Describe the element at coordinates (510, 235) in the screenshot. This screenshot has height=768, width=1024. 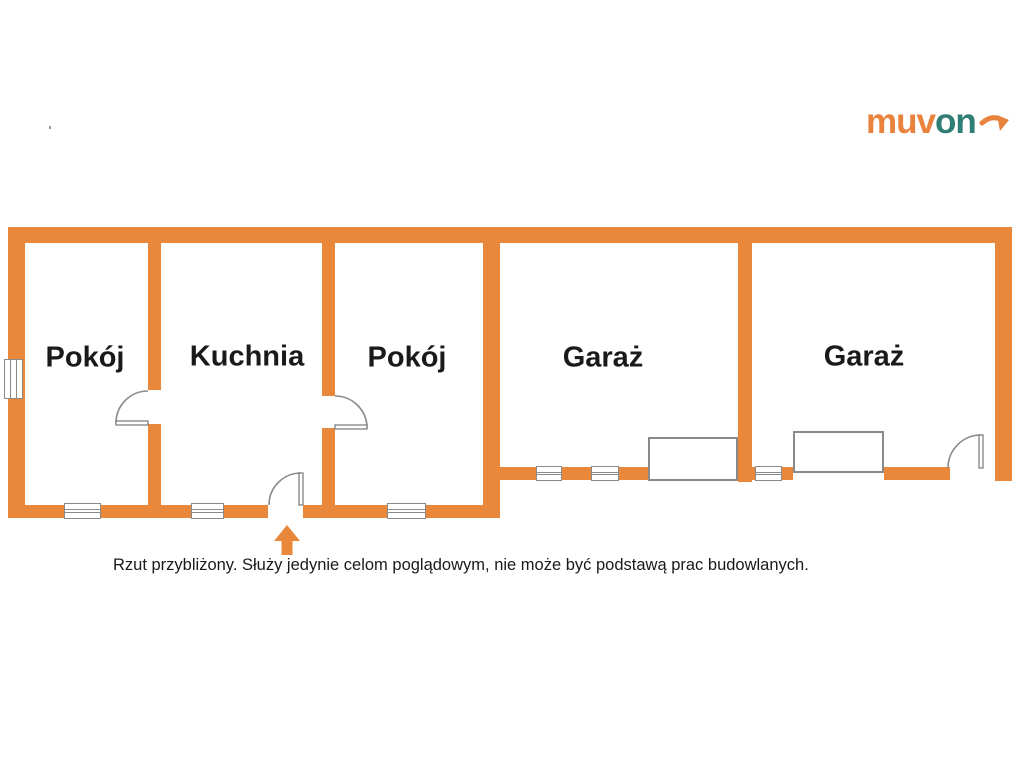
I see `wall-top` at that location.